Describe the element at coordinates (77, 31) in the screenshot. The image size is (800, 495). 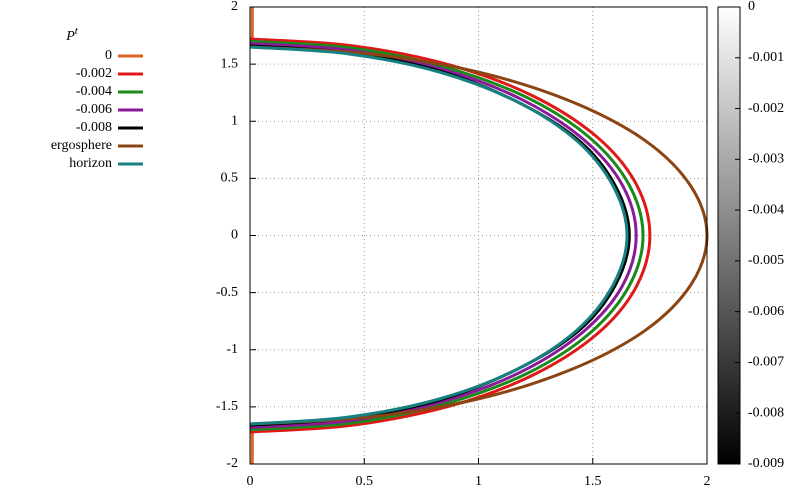
I see `legend-title-sup: t` at that location.